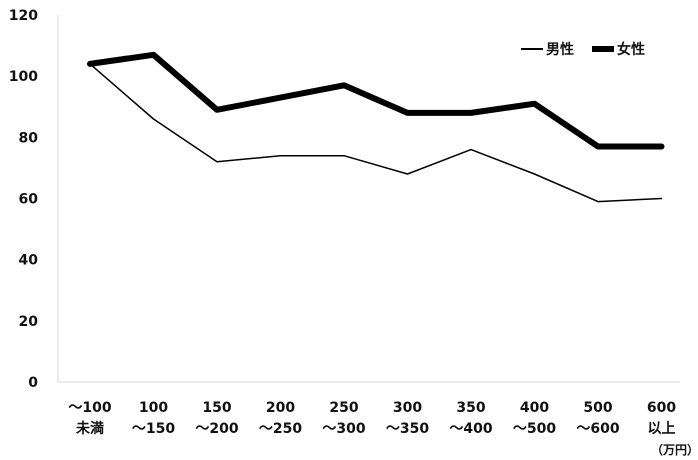 The image size is (698, 460). What do you see at coordinates (674, 449) in the screenshot?
I see `x-axis-unit: （万円）` at bounding box center [674, 449].